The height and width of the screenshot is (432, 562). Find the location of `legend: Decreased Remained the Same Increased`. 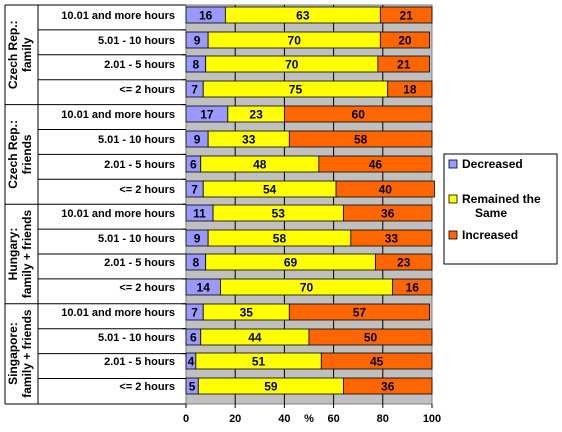

legend: Decreased Remained the Same Increased is located at coordinates (500, 209).